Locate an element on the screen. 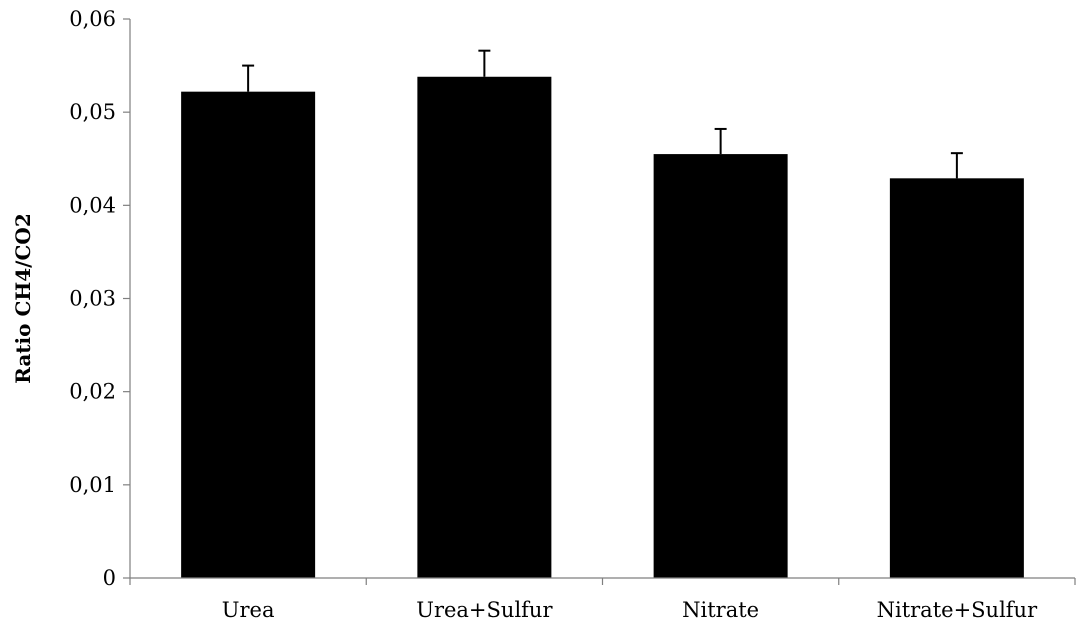 The width and height of the screenshot is (1086, 631). y-tick-label: 0,05 is located at coordinates (92, 112).